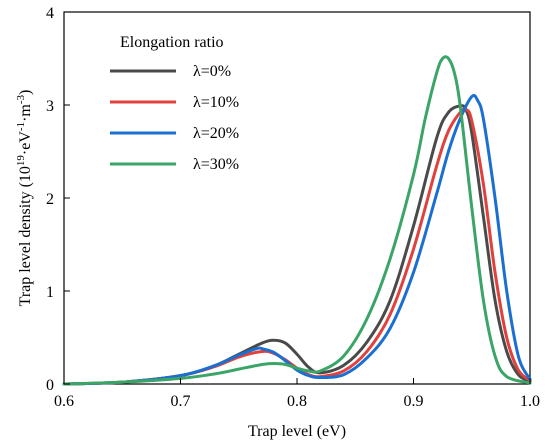  I want to click on legend: Elongation ratio λ=0% λ=10% λ=20% λ=30%, so click(174, 103).